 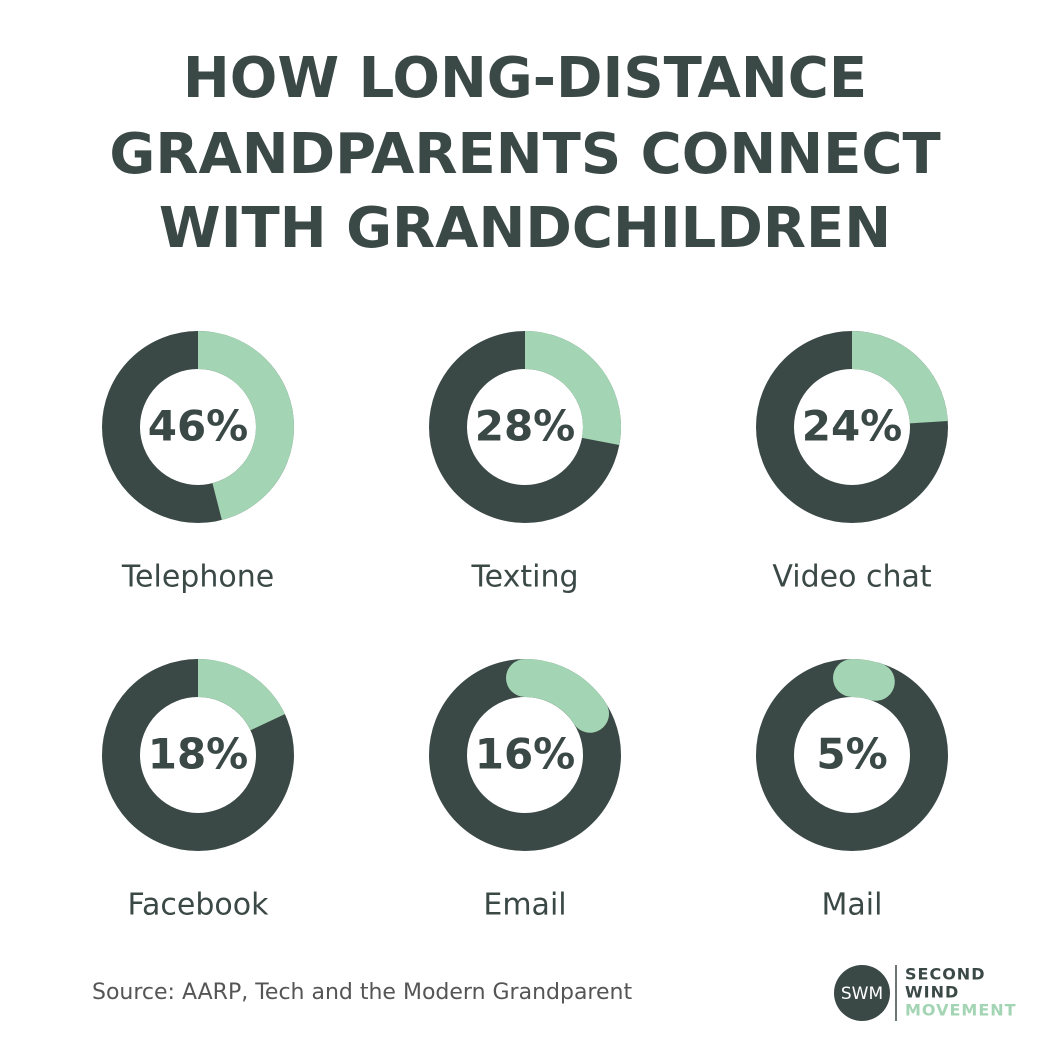 I want to click on category-label: Texting, so click(x=524, y=577).